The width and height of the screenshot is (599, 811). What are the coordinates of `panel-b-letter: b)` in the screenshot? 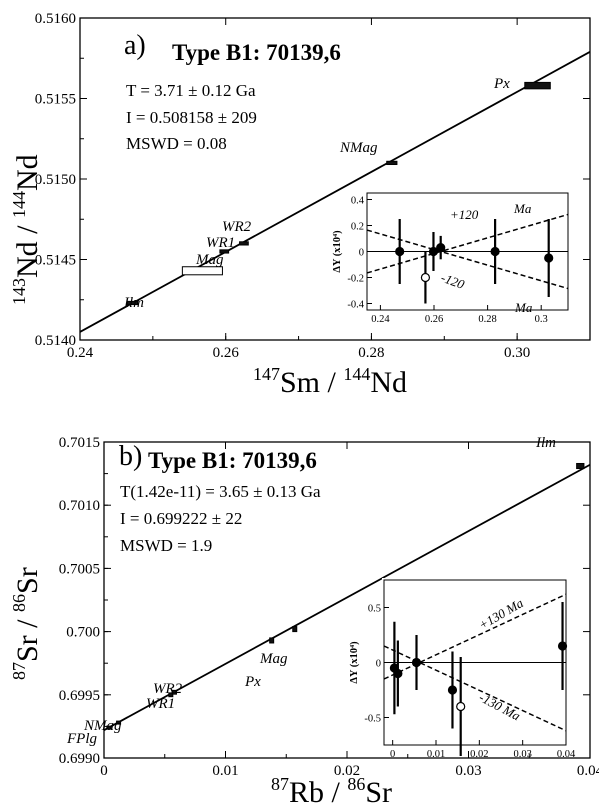 It's located at (130, 456).